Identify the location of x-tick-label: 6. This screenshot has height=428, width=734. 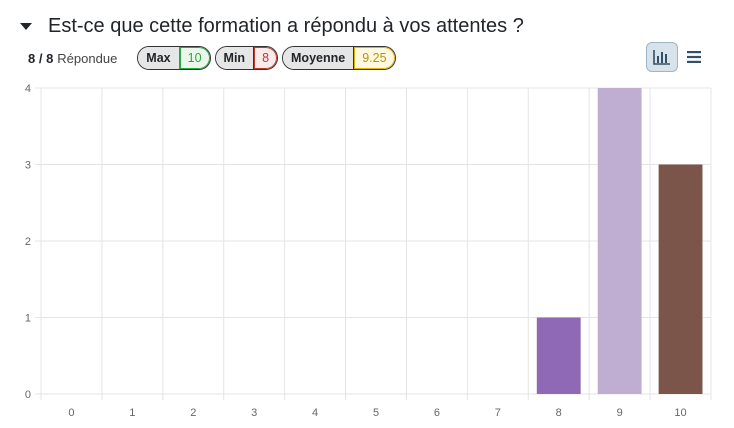
(437, 413).